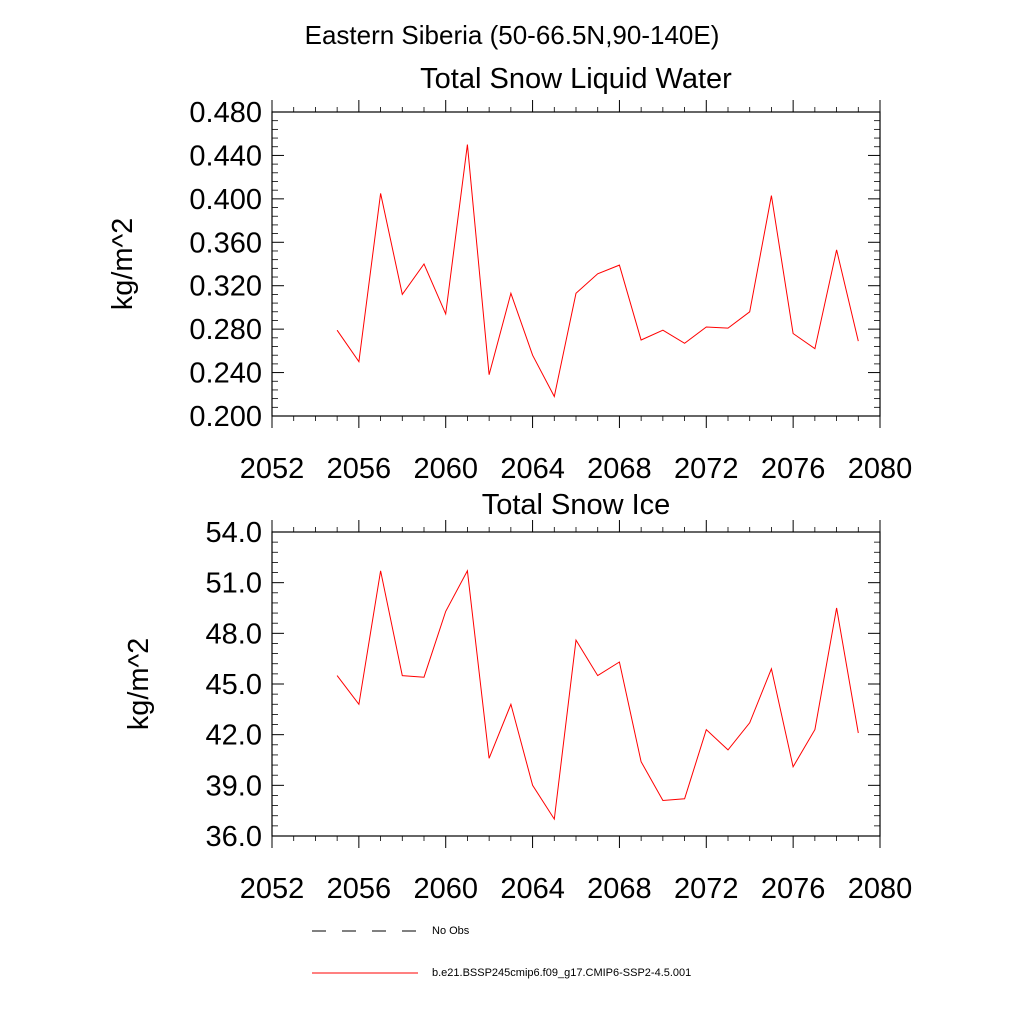  I want to click on y-tick-label: 0.480, so click(225, 113).